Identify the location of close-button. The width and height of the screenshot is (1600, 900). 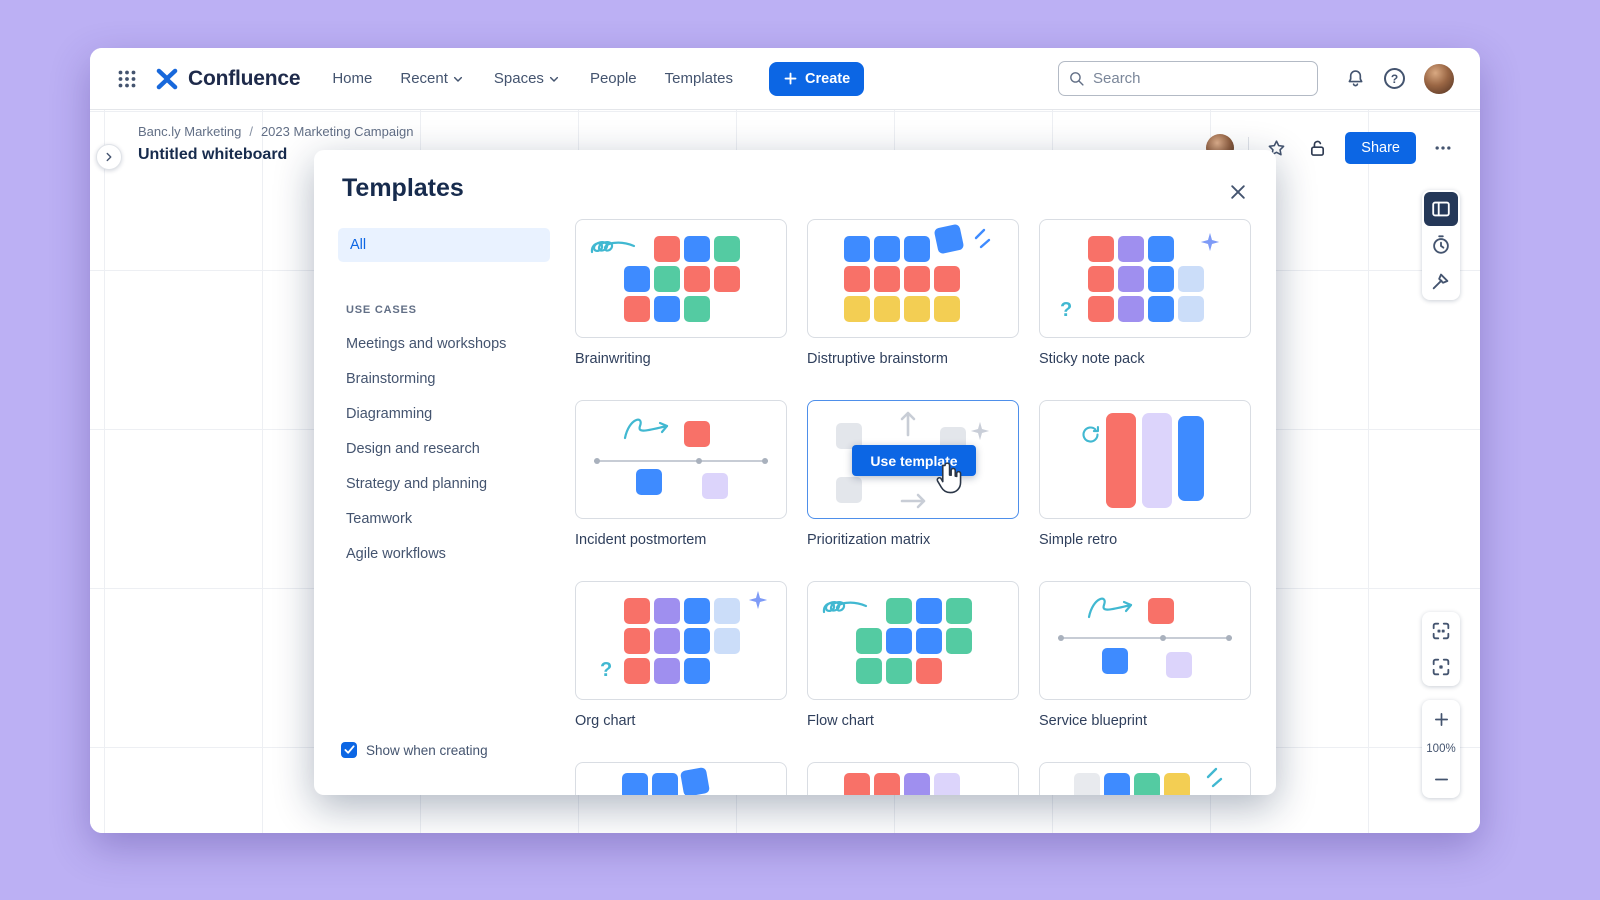
(1238, 193).